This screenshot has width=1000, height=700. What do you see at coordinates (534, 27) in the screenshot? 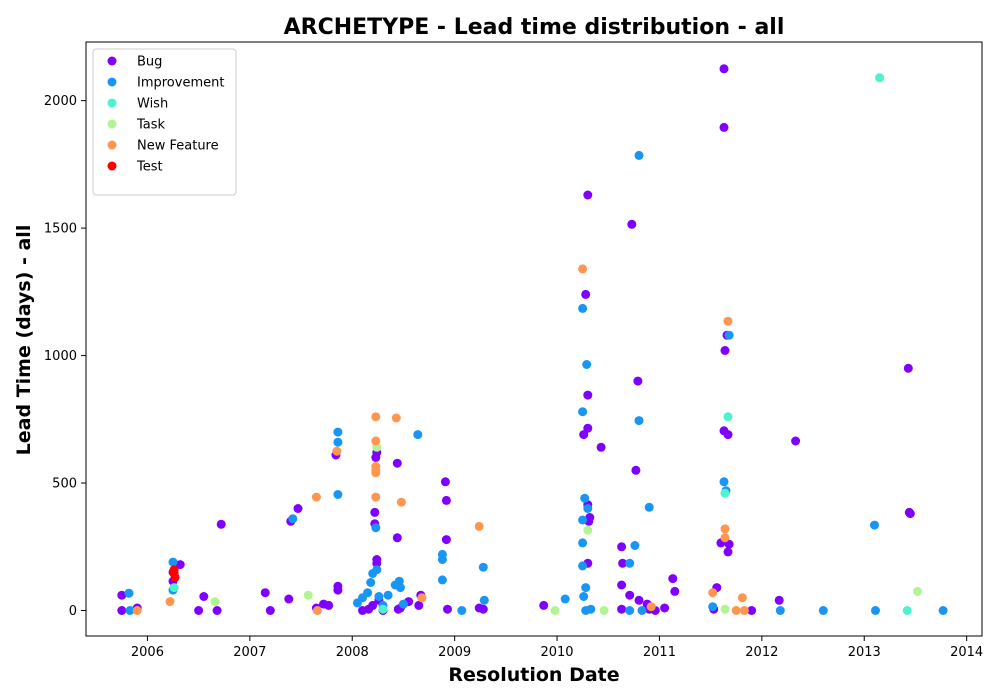
I see `chart-title: ARCHETYPE - Lead time distribution - all` at bounding box center [534, 27].